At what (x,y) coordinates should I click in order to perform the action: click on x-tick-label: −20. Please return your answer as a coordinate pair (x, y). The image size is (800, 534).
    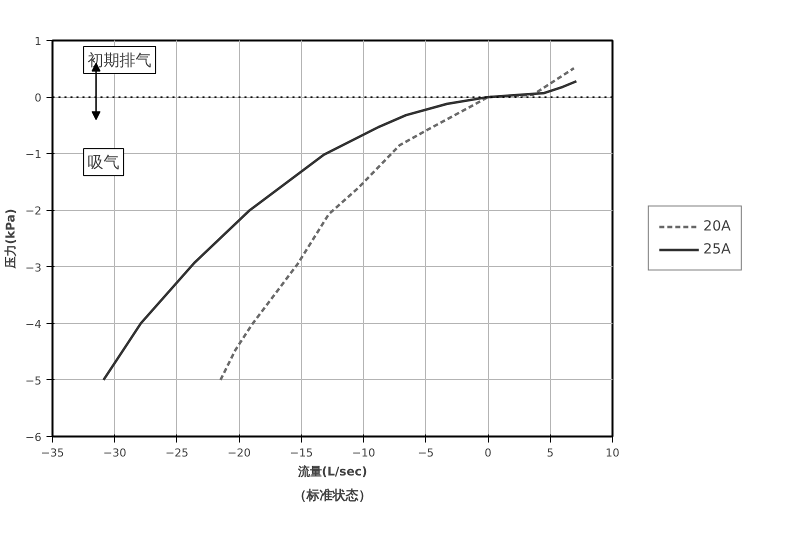
    Looking at the image, I should click on (239, 453).